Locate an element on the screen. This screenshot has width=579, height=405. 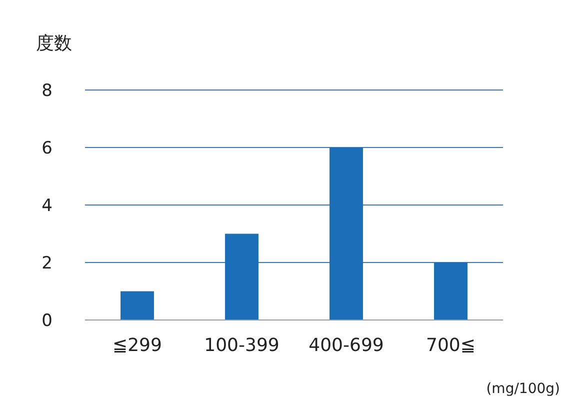
y-tick-label: 0 is located at coordinates (47, 321).